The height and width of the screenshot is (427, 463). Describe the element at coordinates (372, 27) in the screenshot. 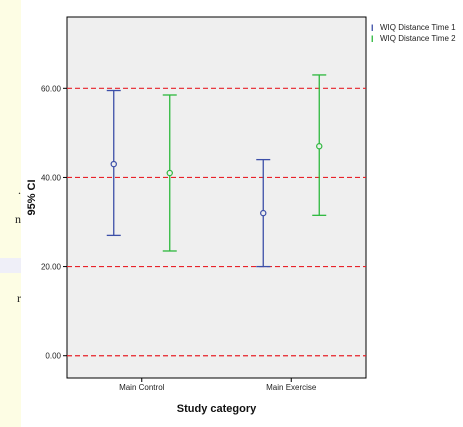

I see `legend-errorbar-glyph-1: I` at that location.